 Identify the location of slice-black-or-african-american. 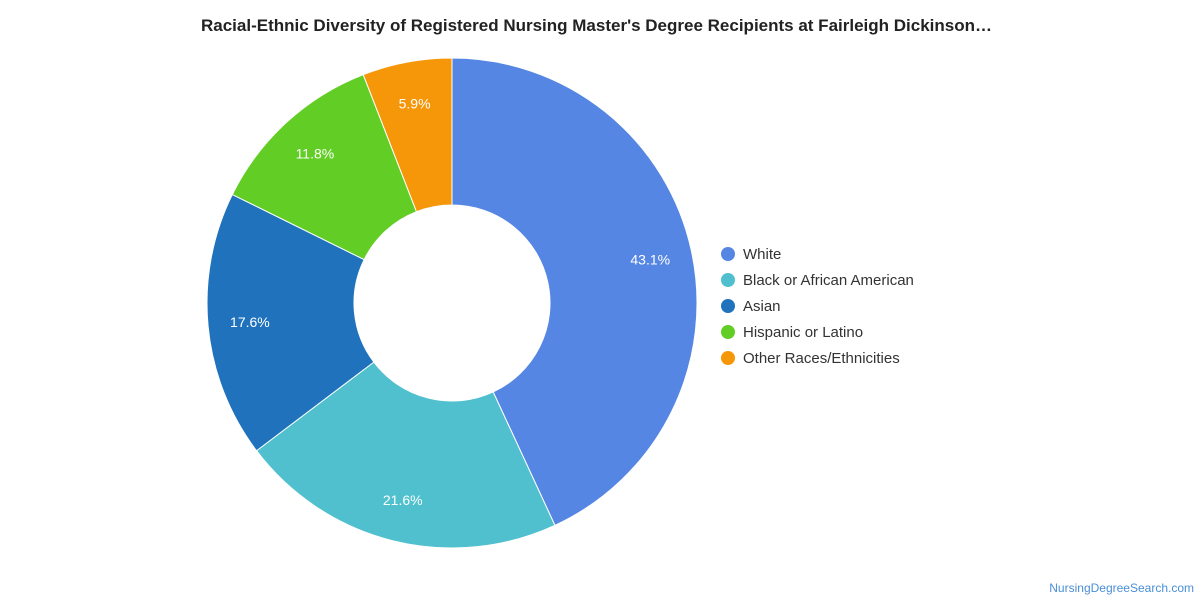
(405, 455).